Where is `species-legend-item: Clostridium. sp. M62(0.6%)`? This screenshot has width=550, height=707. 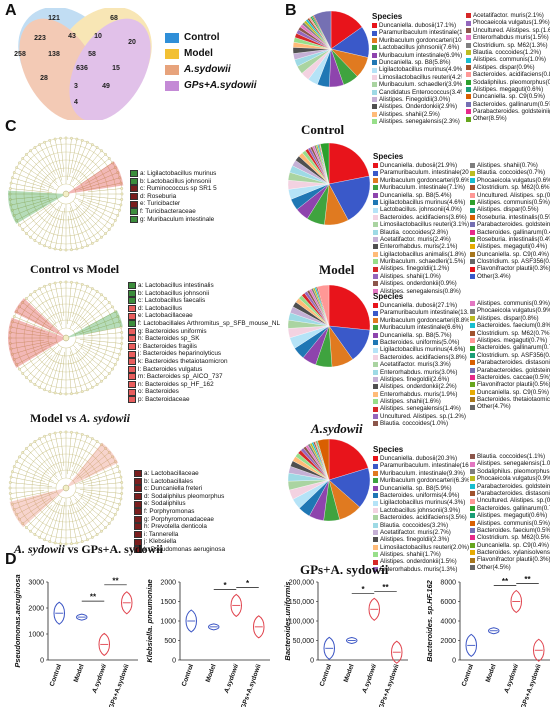
species-legend-item: Clostridium. sp. M62(0.6%) is located at coordinates (510, 187).